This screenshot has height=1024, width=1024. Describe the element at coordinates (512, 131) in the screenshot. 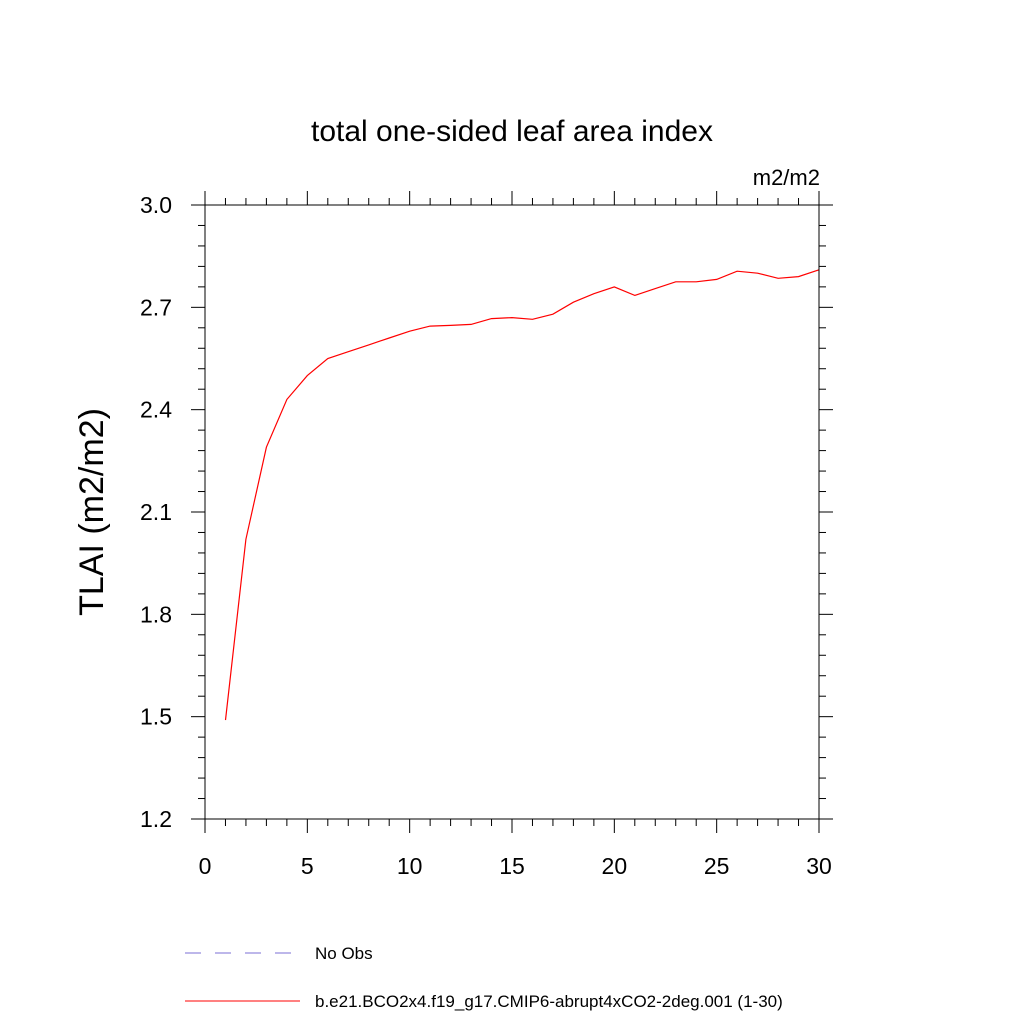

I see `chart-title: total one-sided leaf area index` at that location.